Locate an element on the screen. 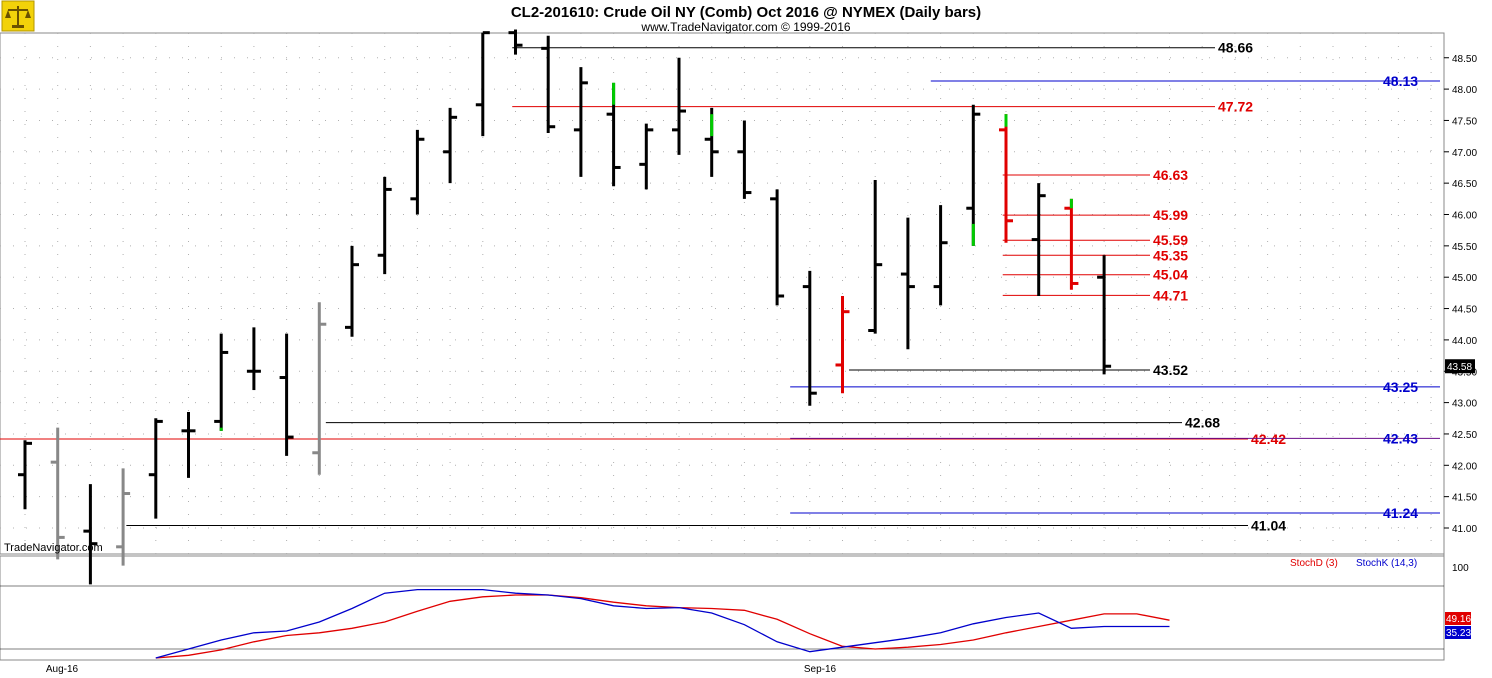 The height and width of the screenshot is (678, 1492). y-tick-label: 46.50 is located at coordinates (1464, 184).